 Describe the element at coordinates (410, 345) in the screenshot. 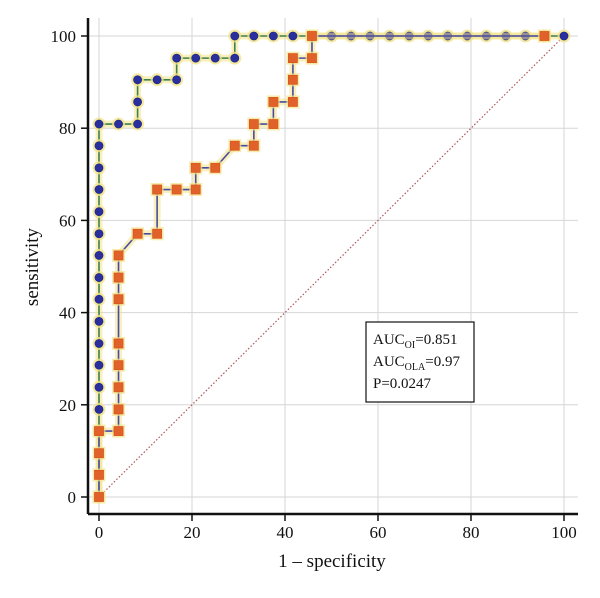

I see `annotation-subscript: OI` at that location.